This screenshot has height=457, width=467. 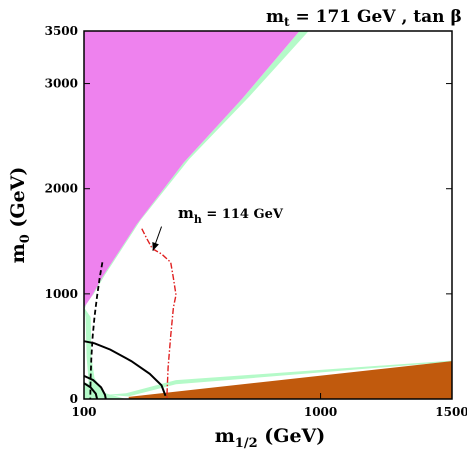 What do you see at coordinates (61, 31) in the screenshot?
I see `y-tick-label: 3500` at bounding box center [61, 31].